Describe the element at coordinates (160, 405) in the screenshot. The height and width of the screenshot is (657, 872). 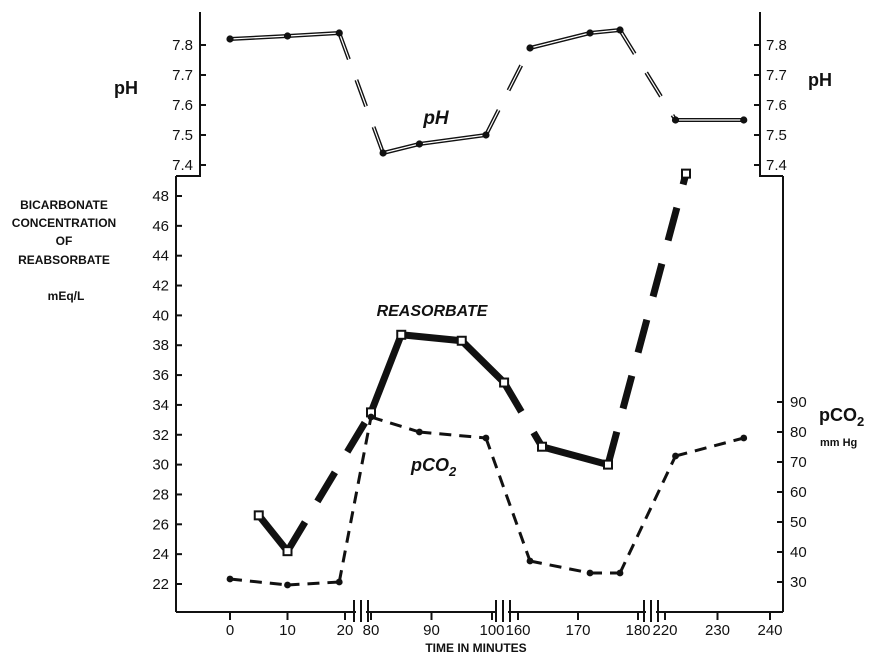
I see `bicarbonate-tick-label: 34` at that location.